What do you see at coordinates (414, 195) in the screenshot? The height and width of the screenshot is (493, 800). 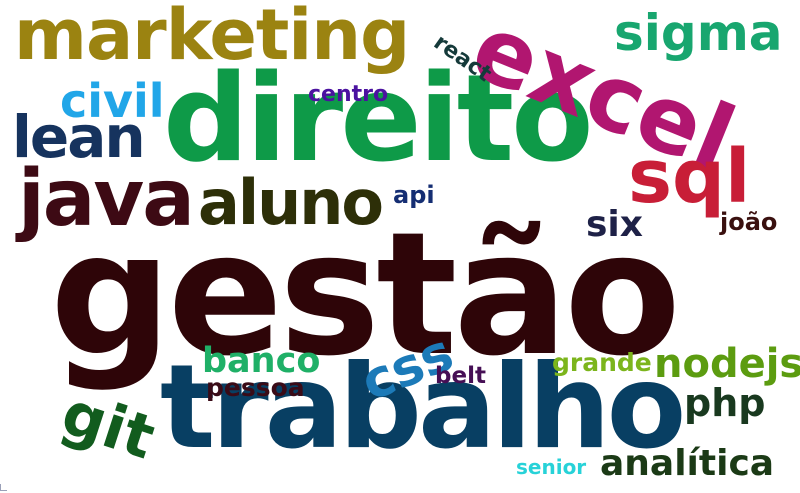 I see `word-api: api` at bounding box center [414, 195].